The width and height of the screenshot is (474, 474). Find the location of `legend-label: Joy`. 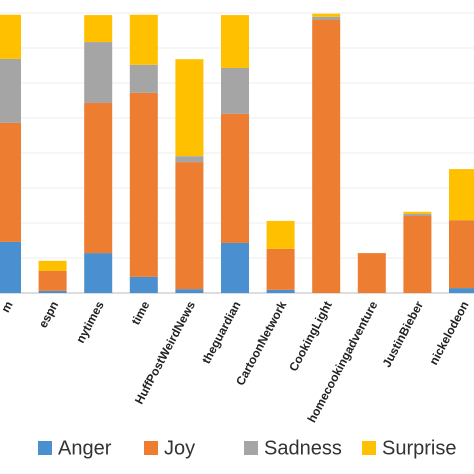

legend-label: Joy is located at coordinates (179, 448).